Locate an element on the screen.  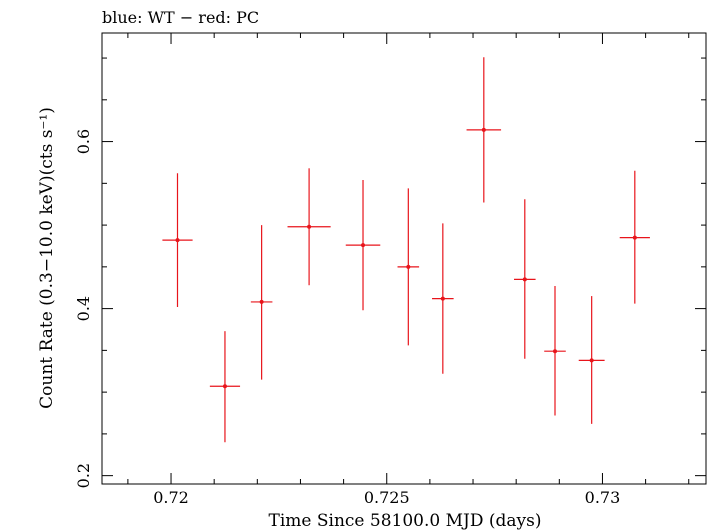
y-tick-label: 0.4 is located at coordinates (83, 308).